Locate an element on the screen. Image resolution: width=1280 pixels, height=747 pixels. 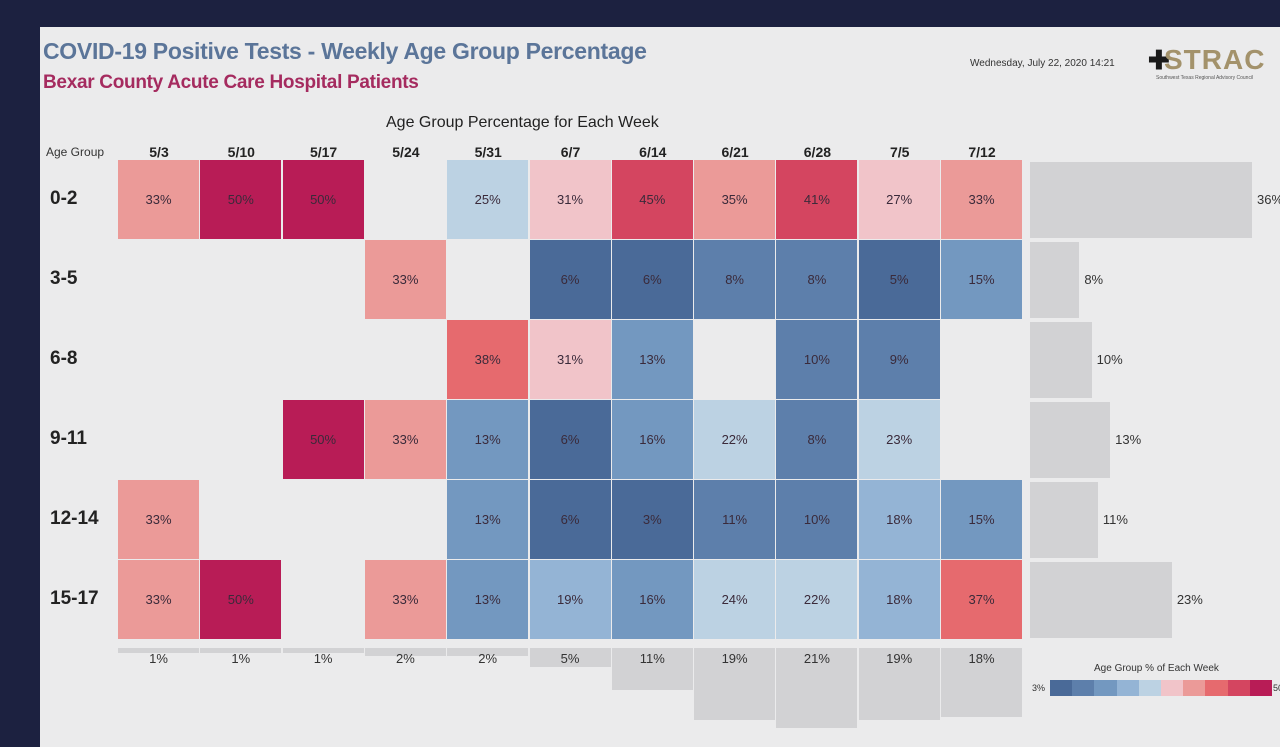
row-total-label: 36% is located at coordinates (1268, 199).